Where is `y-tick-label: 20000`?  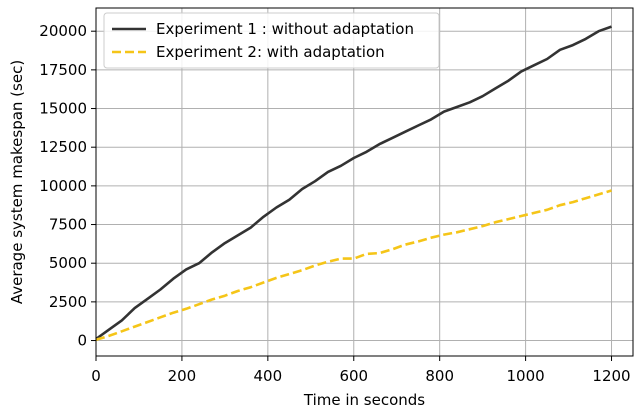
y-tick-label: 20000 is located at coordinates (63, 31).